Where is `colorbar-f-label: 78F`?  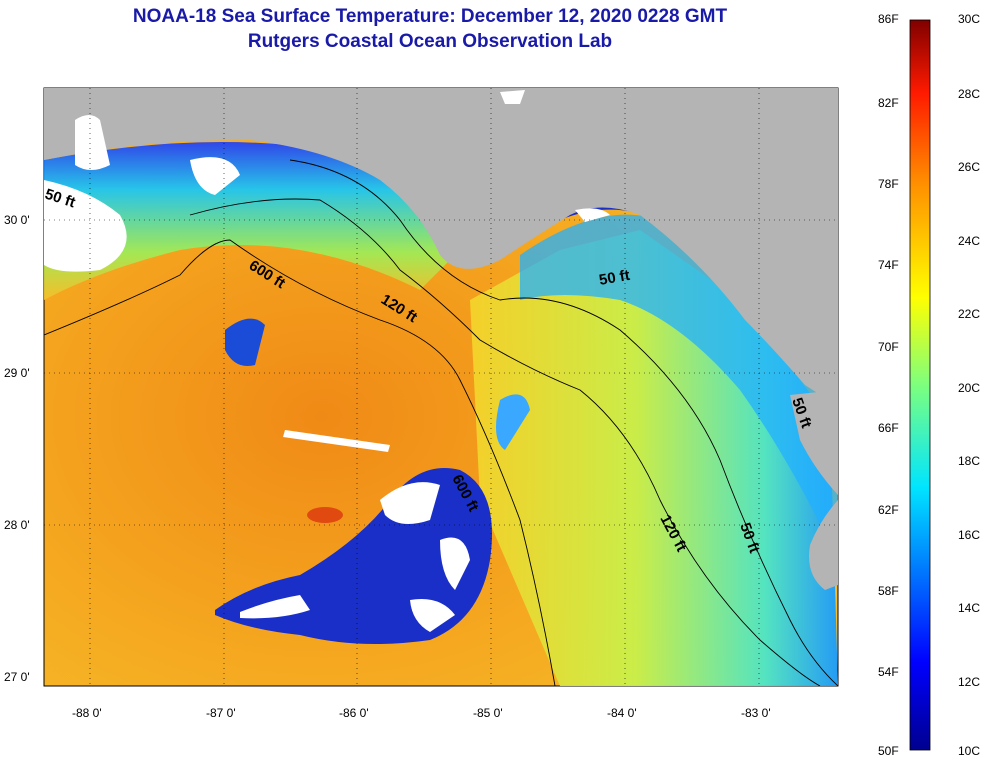 colorbar-f-label: 78F is located at coordinates (888, 184).